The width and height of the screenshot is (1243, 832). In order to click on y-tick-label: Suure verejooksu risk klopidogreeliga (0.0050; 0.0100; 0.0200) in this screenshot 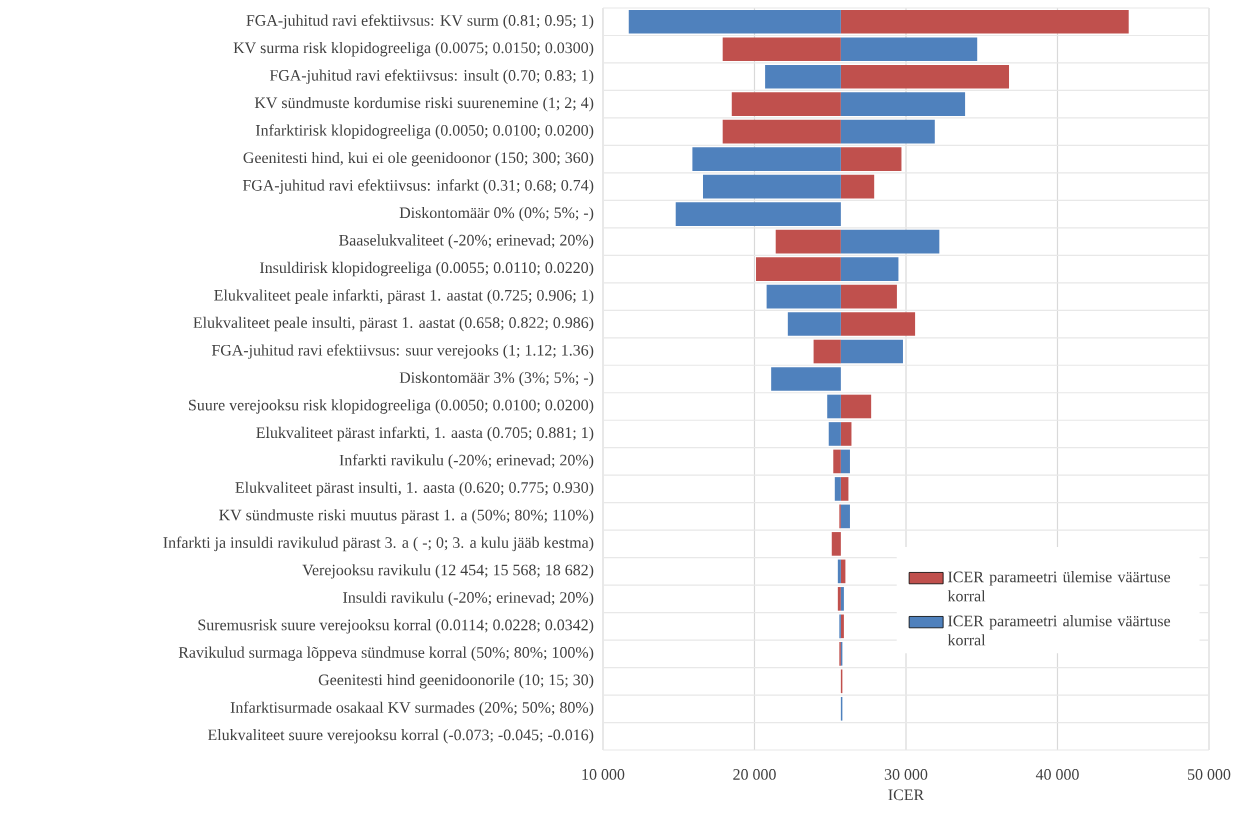, I will do `click(391, 406)`.